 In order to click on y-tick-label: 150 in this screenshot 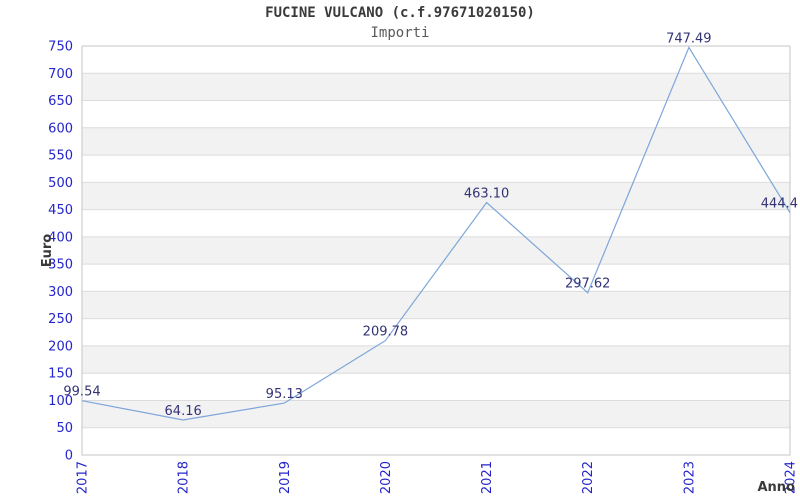, I will do `click(60, 374)`.